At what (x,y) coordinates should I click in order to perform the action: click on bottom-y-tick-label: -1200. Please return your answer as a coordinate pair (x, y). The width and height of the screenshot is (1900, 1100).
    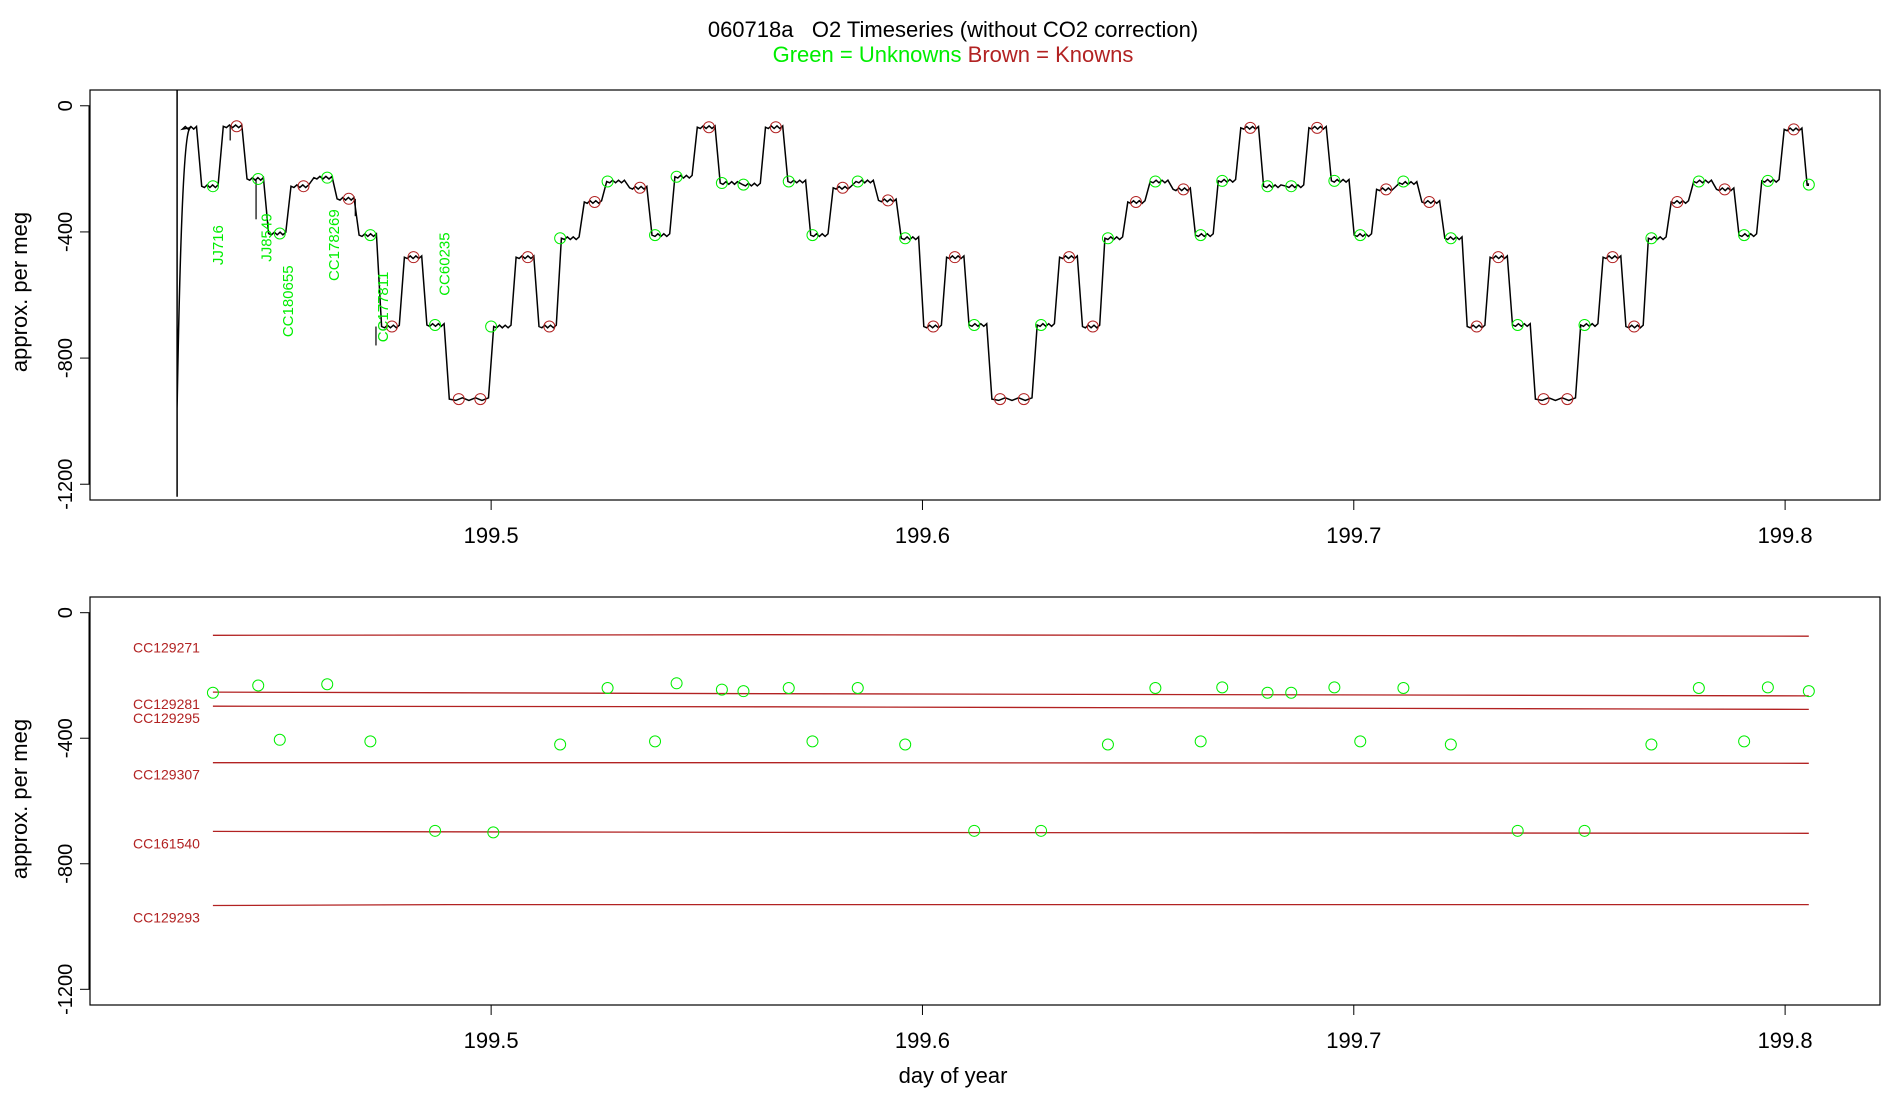
    Looking at the image, I should click on (66, 989).